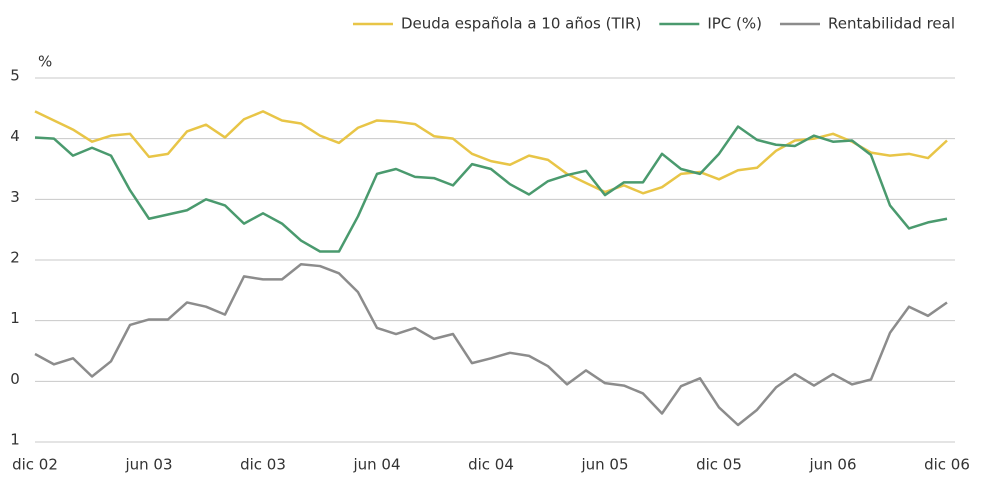 The image size is (982, 477). Describe the element at coordinates (521, 24) in the screenshot. I see `legend-label: Deuda española a 10 años (TIR)` at that location.